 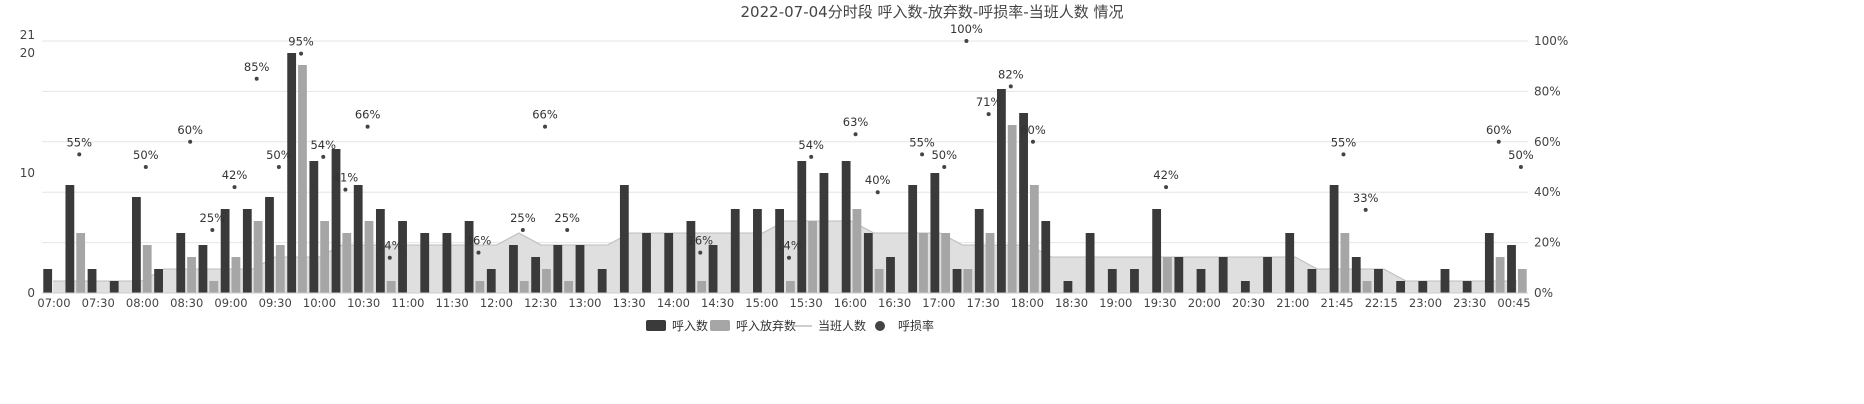 What do you see at coordinates (761, 303) in the screenshot?
I see `x-tick-label: 15:00` at bounding box center [761, 303].